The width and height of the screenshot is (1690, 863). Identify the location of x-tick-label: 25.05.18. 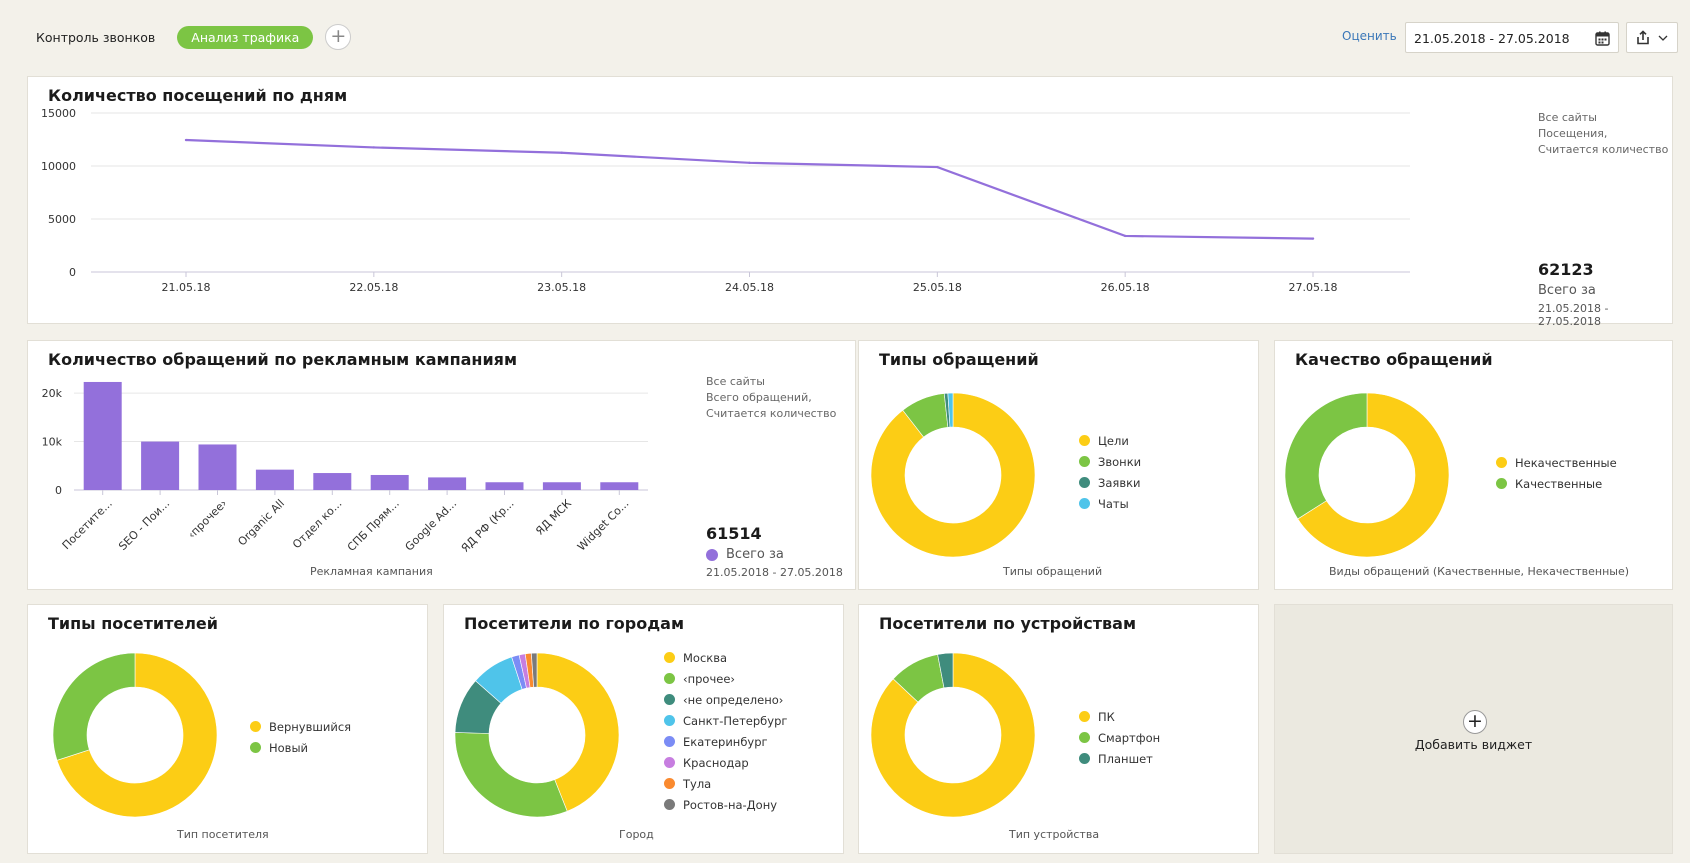
(937, 287).